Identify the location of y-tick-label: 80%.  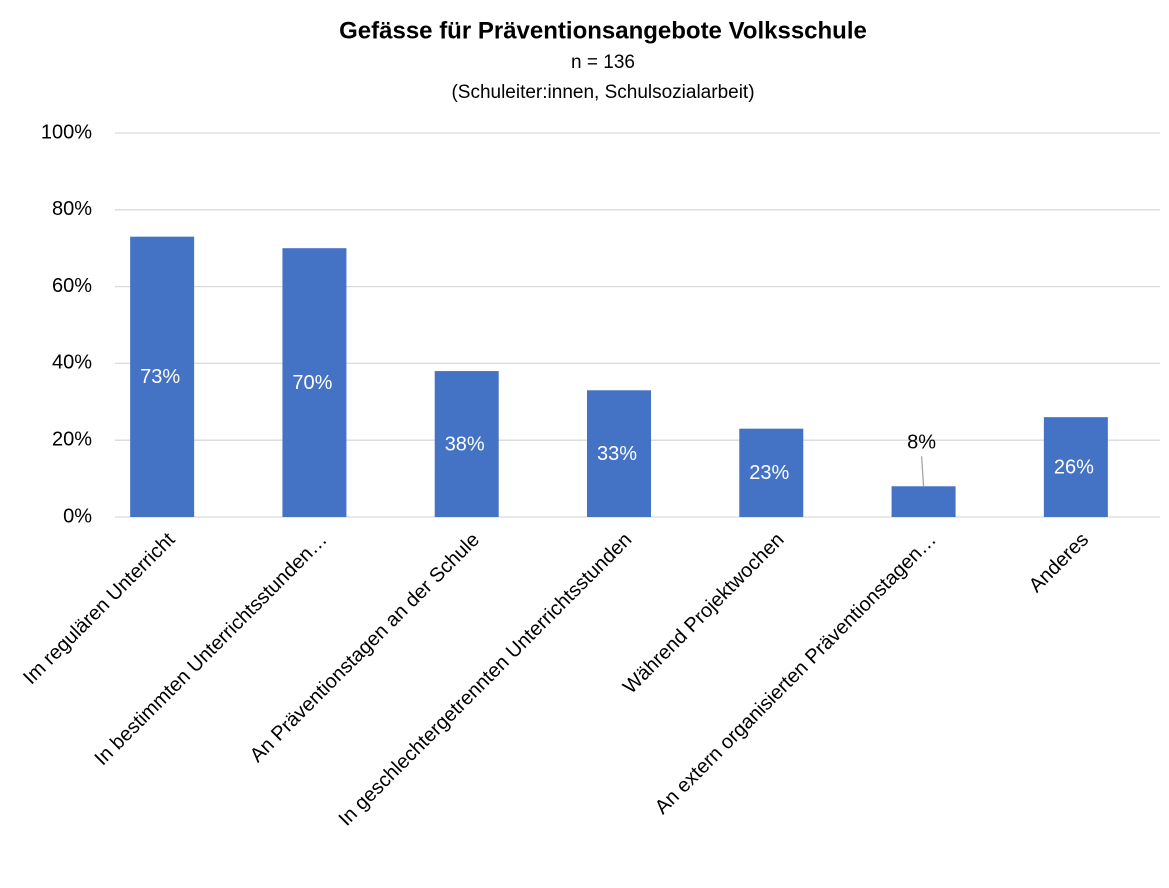
(72, 209).